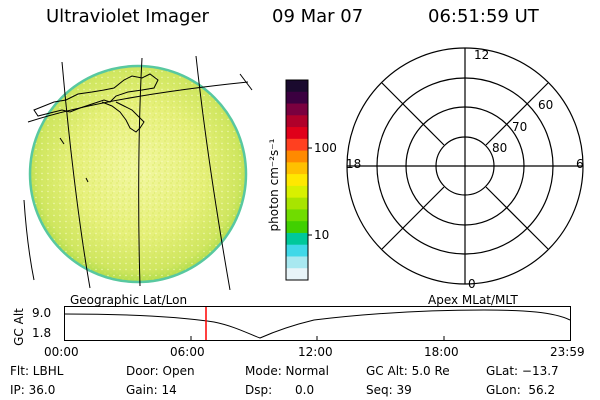  I want to click on mlt-label-18: 18, so click(354, 164).